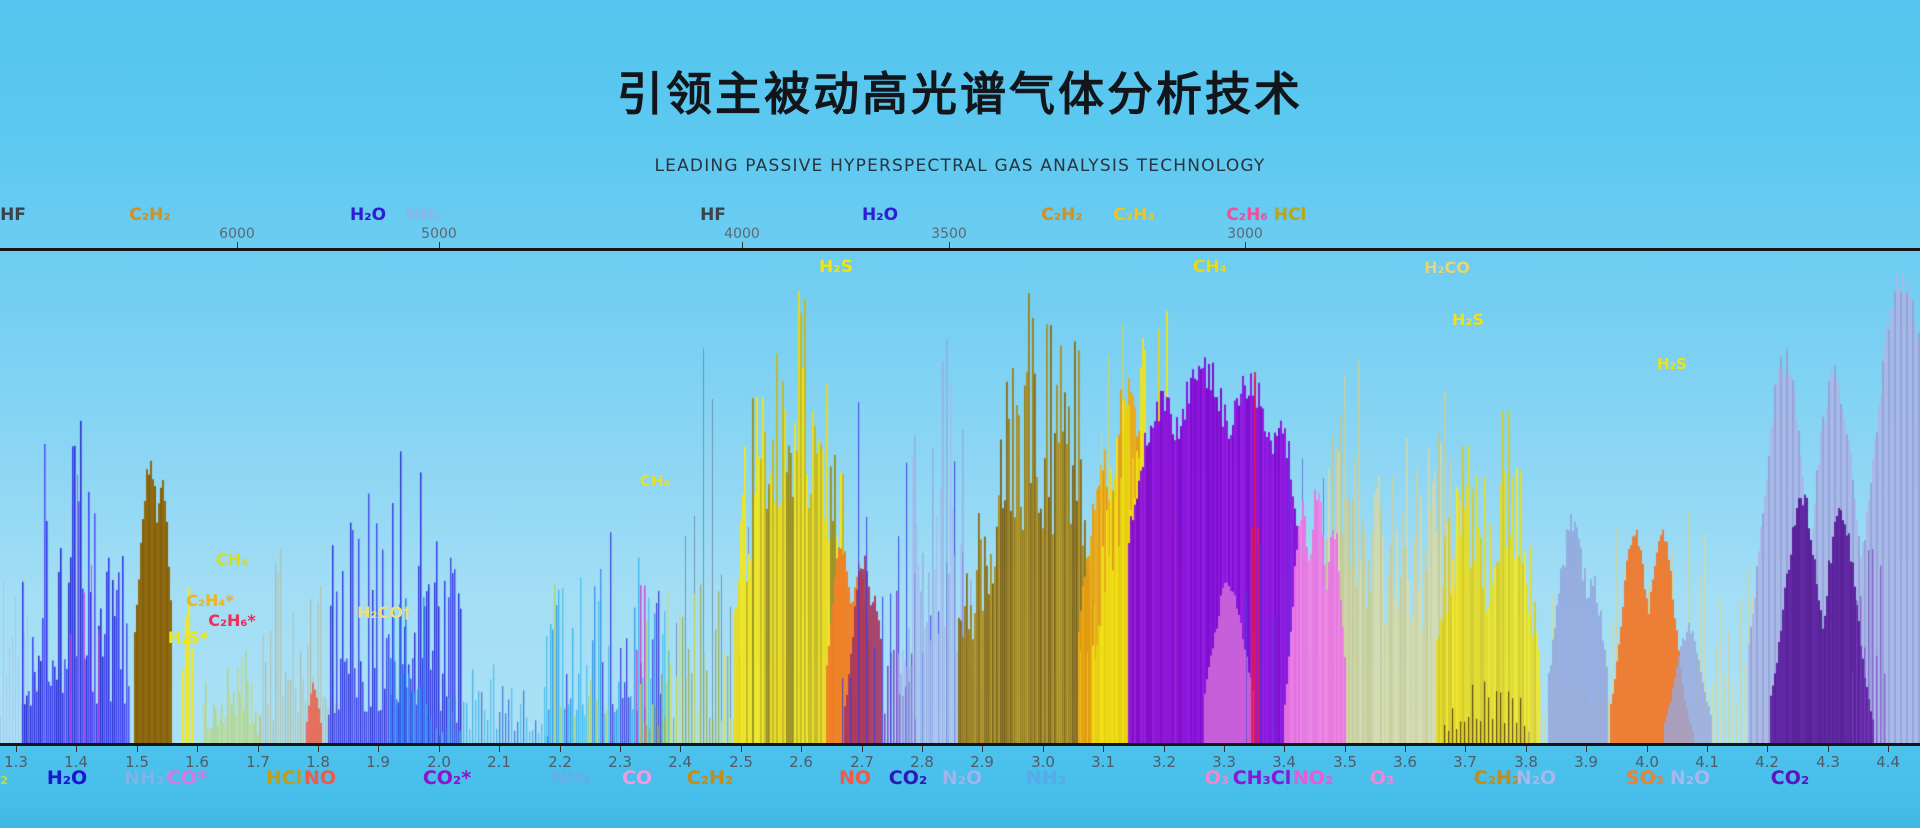  What do you see at coordinates (439, 762) in the screenshot?
I see `wavelength-tick-label: 2.0` at bounding box center [439, 762].